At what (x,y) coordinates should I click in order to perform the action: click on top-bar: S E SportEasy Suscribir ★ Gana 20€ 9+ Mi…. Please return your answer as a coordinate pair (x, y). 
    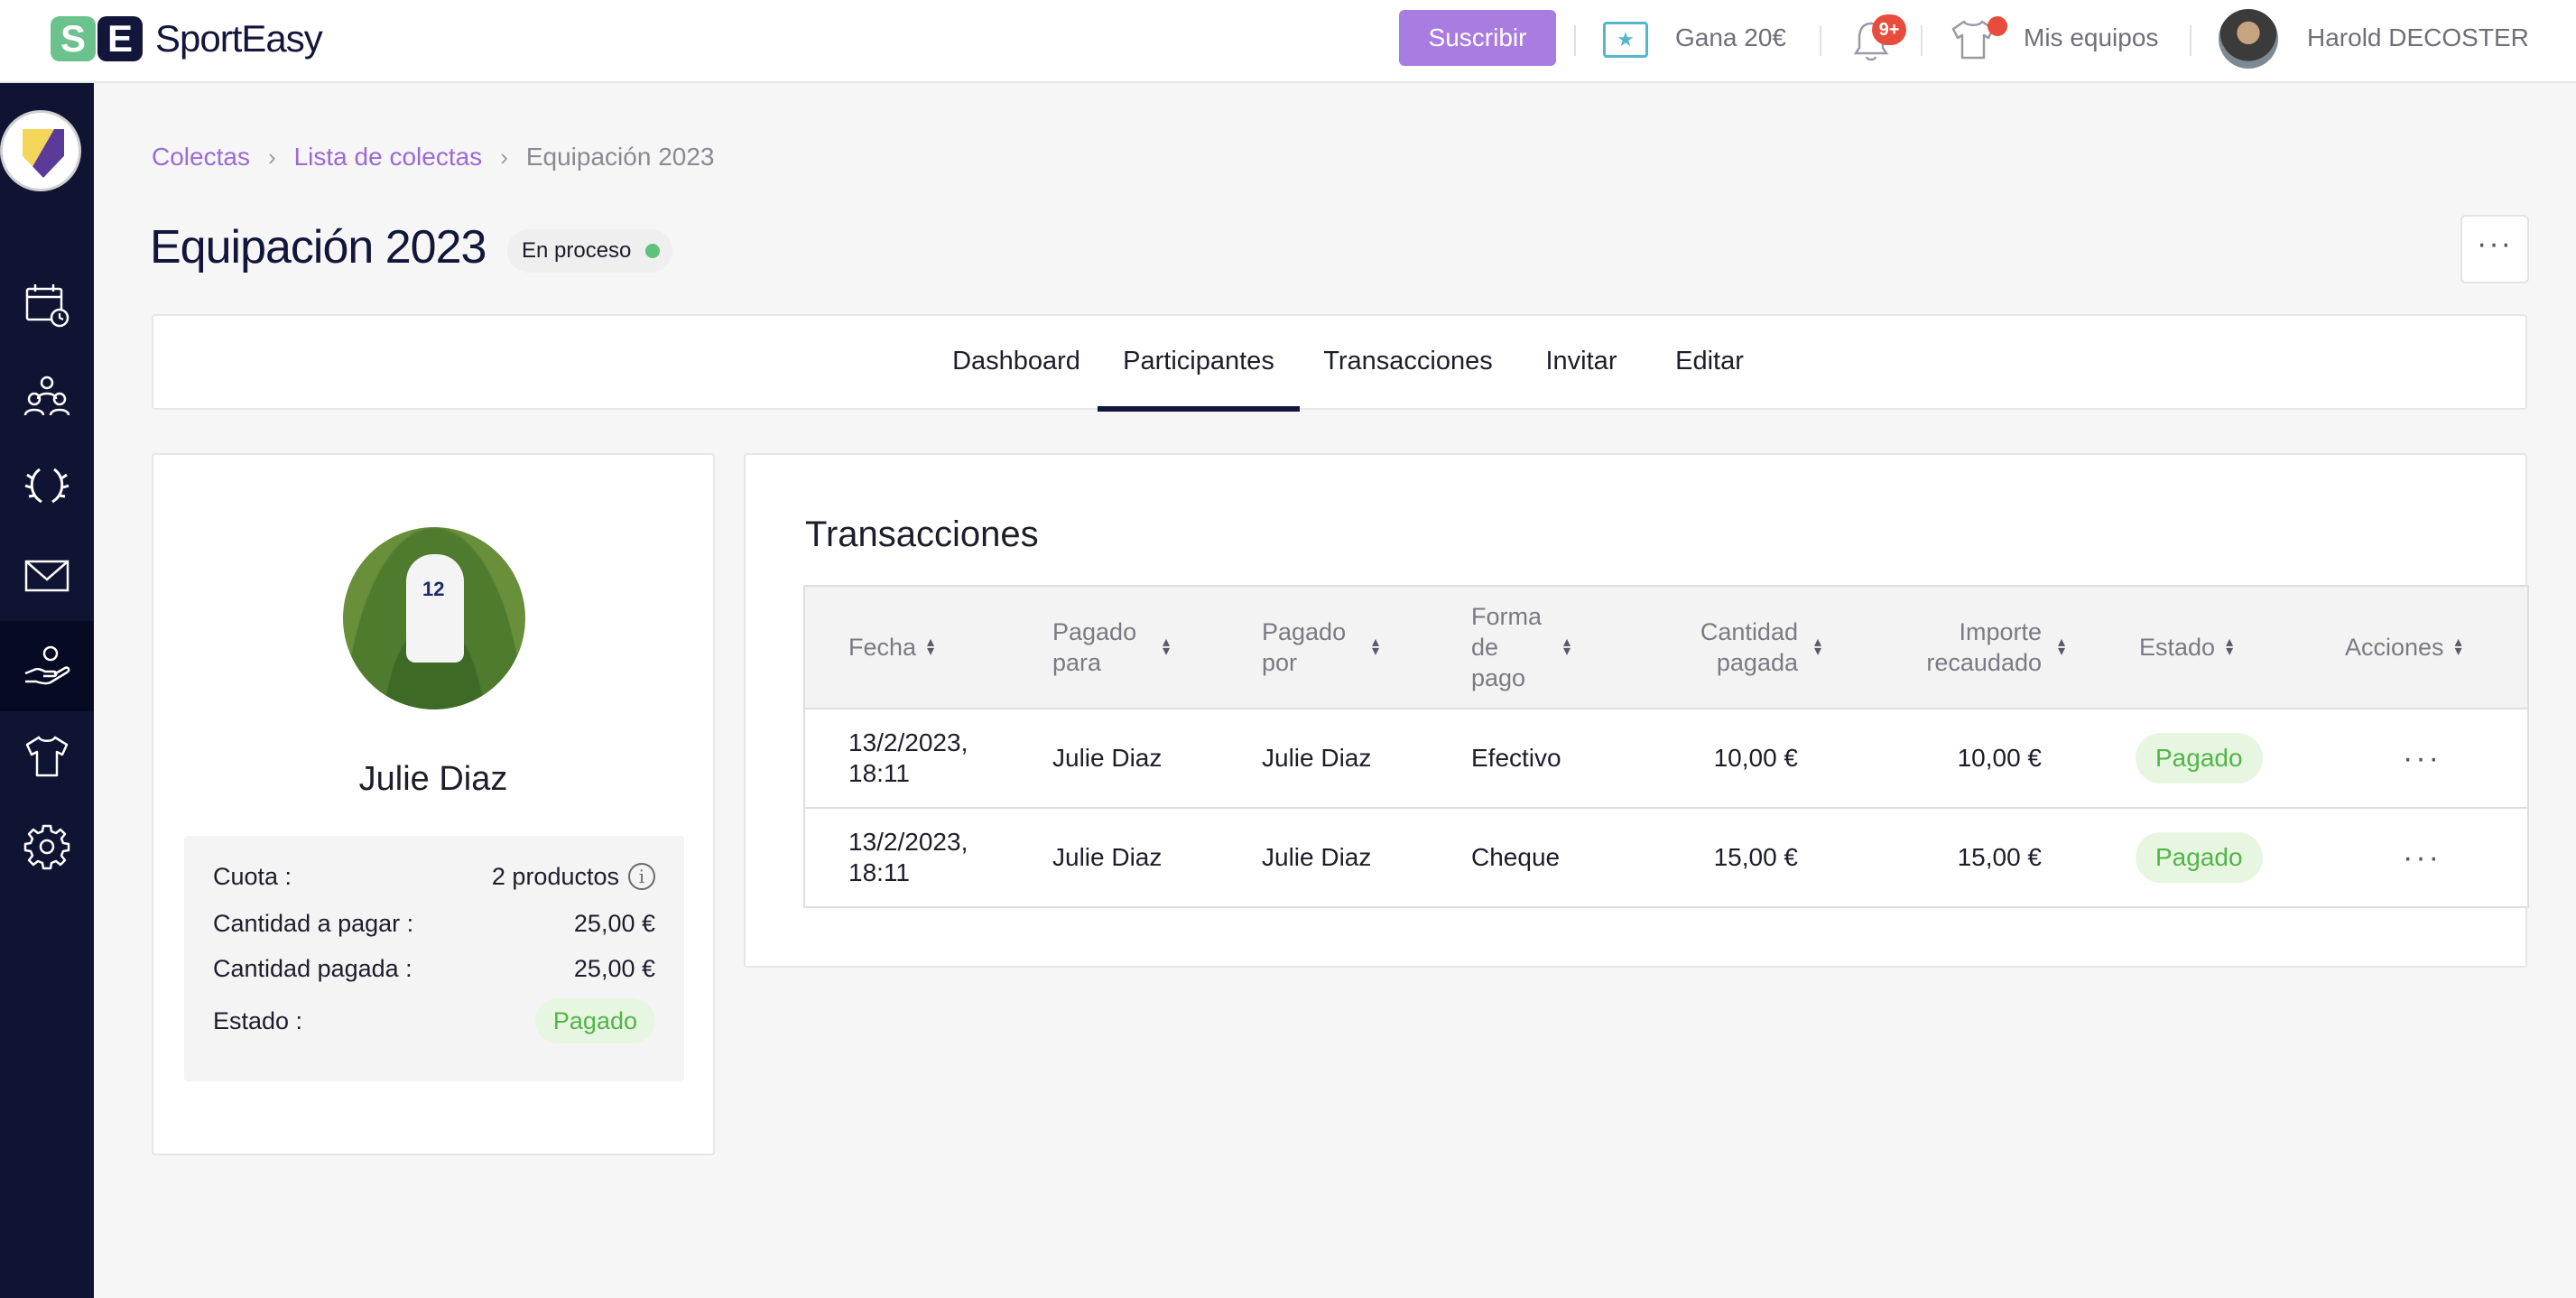
    Looking at the image, I should click on (1288, 41).